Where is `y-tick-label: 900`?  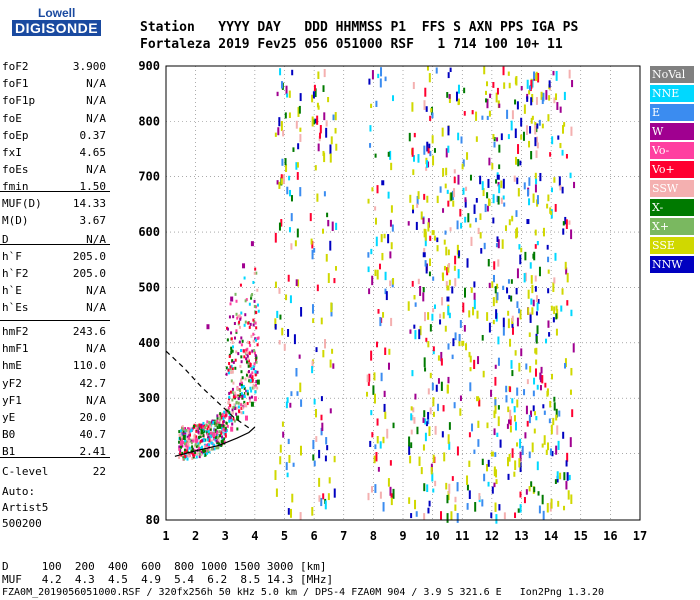 y-tick-label: 900 is located at coordinates (149, 66).